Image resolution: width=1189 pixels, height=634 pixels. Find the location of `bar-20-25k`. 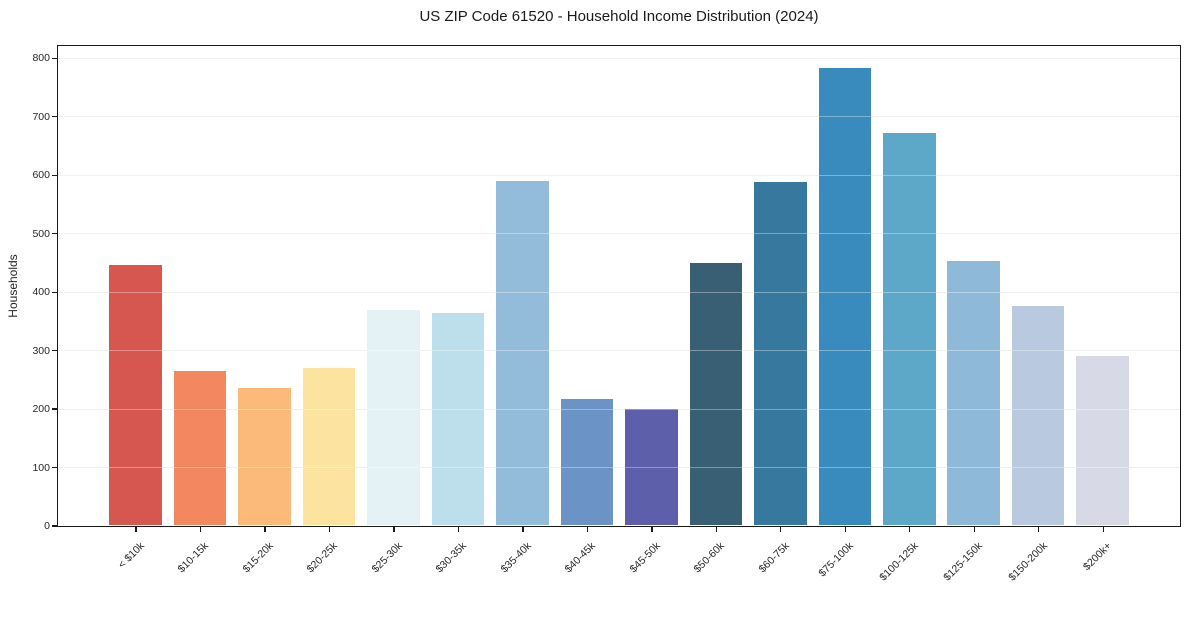

bar-20-25k is located at coordinates (329, 446).